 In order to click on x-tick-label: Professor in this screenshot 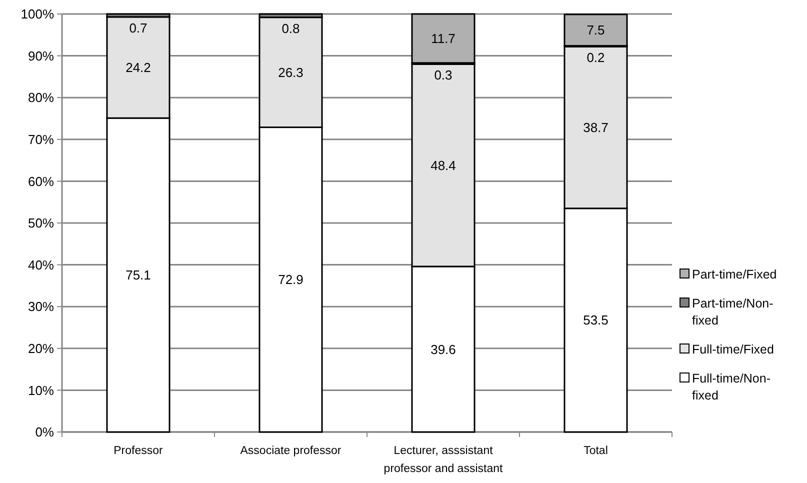, I will do `click(139, 451)`.